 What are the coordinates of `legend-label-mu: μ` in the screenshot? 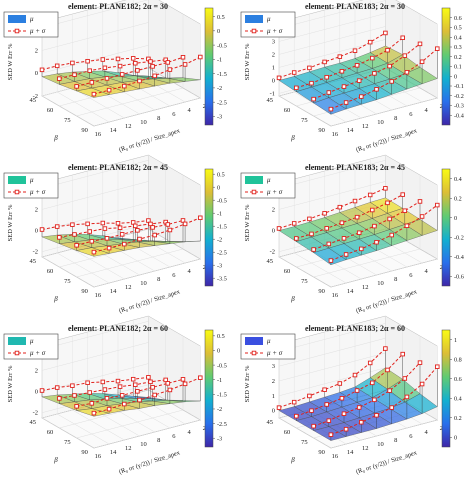 It's located at (32, 180).